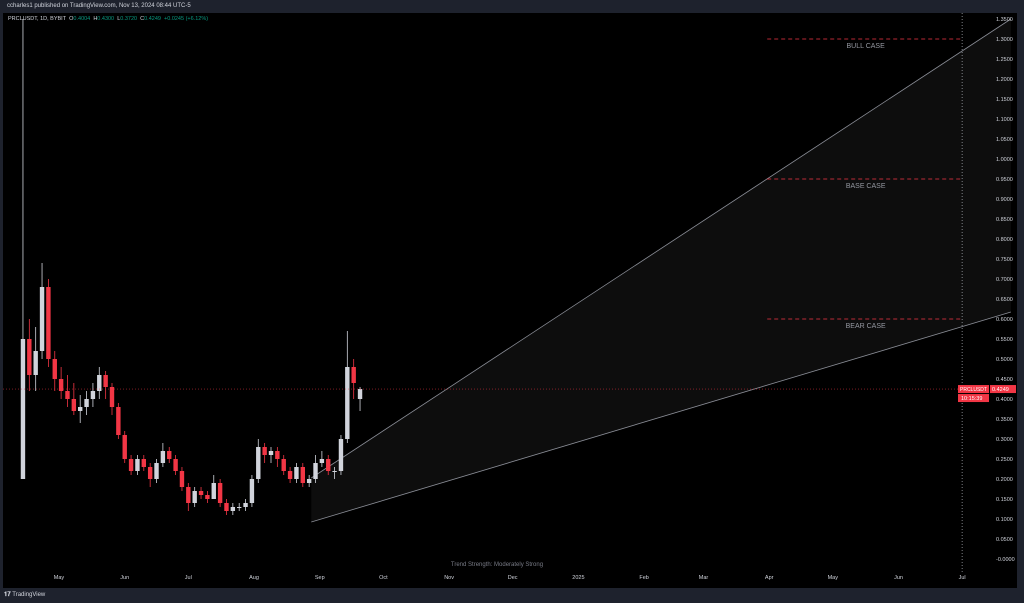 The height and width of the screenshot is (603, 1024). Describe the element at coordinates (1004, 500) in the screenshot. I see `price-tick-label: 0.1500` at that location.